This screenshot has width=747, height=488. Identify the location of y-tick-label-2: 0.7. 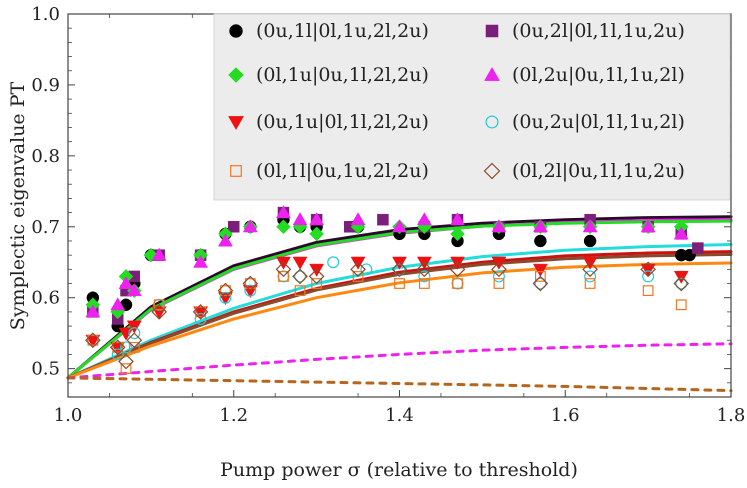
(45, 227).